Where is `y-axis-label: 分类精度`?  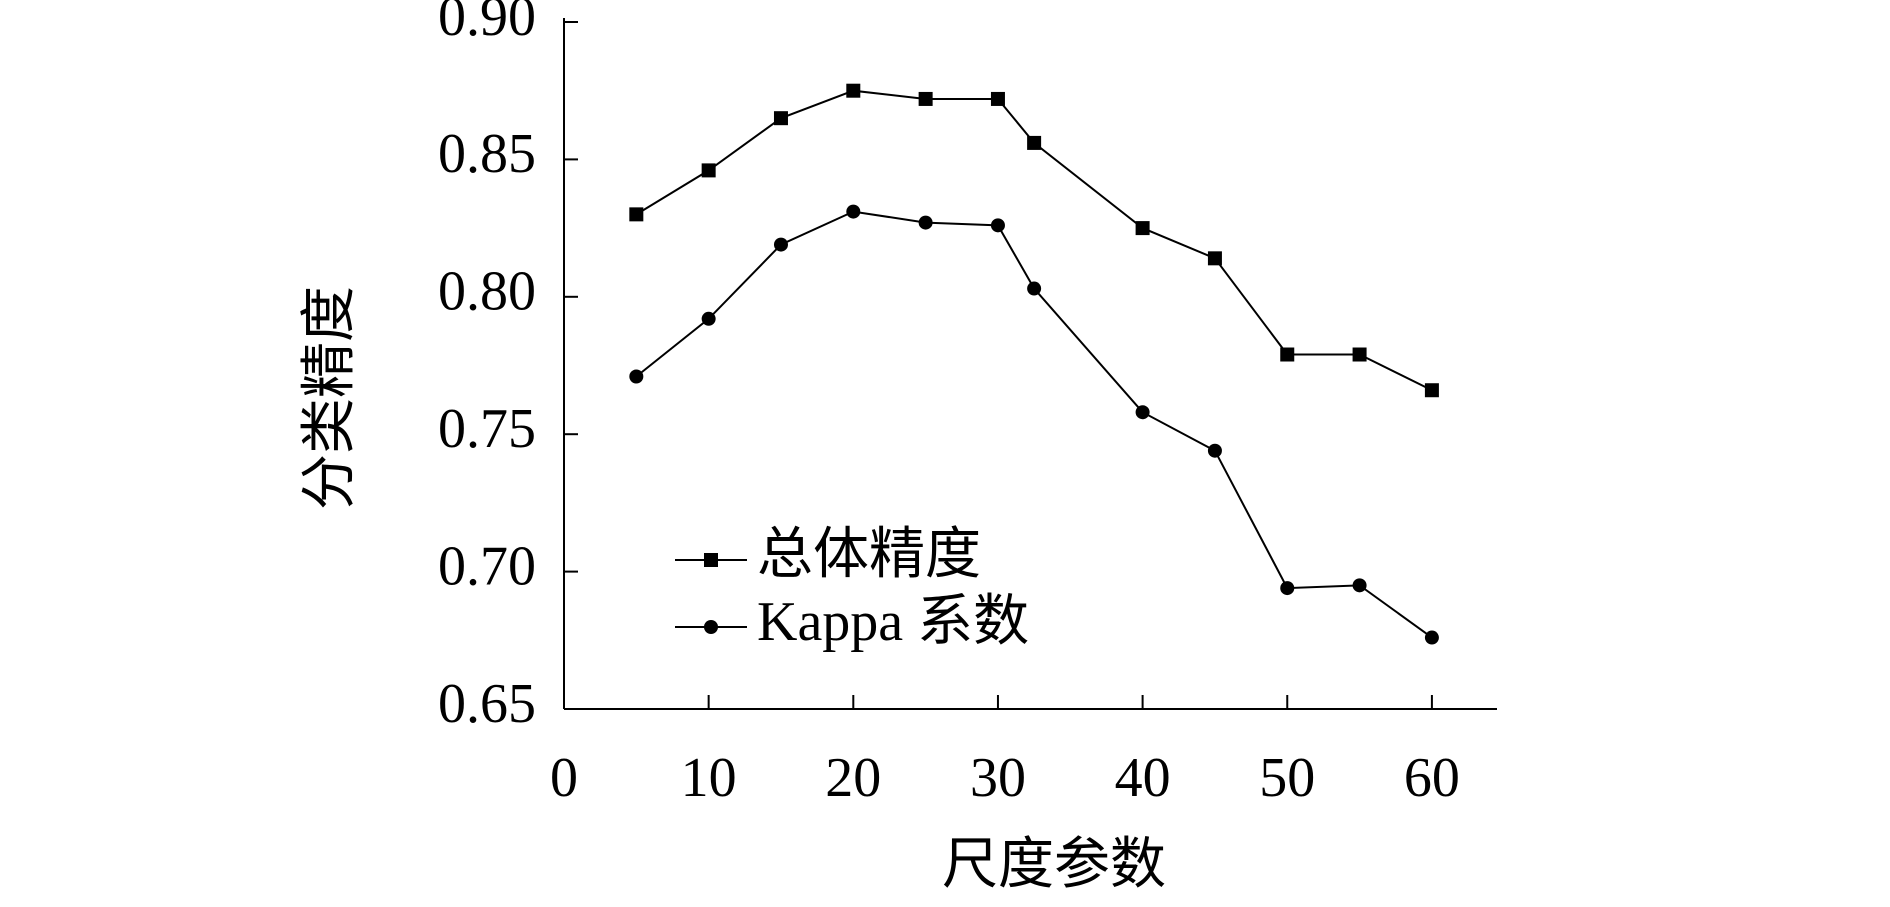 y-axis-label: 分类精度 is located at coordinates (330, 398).